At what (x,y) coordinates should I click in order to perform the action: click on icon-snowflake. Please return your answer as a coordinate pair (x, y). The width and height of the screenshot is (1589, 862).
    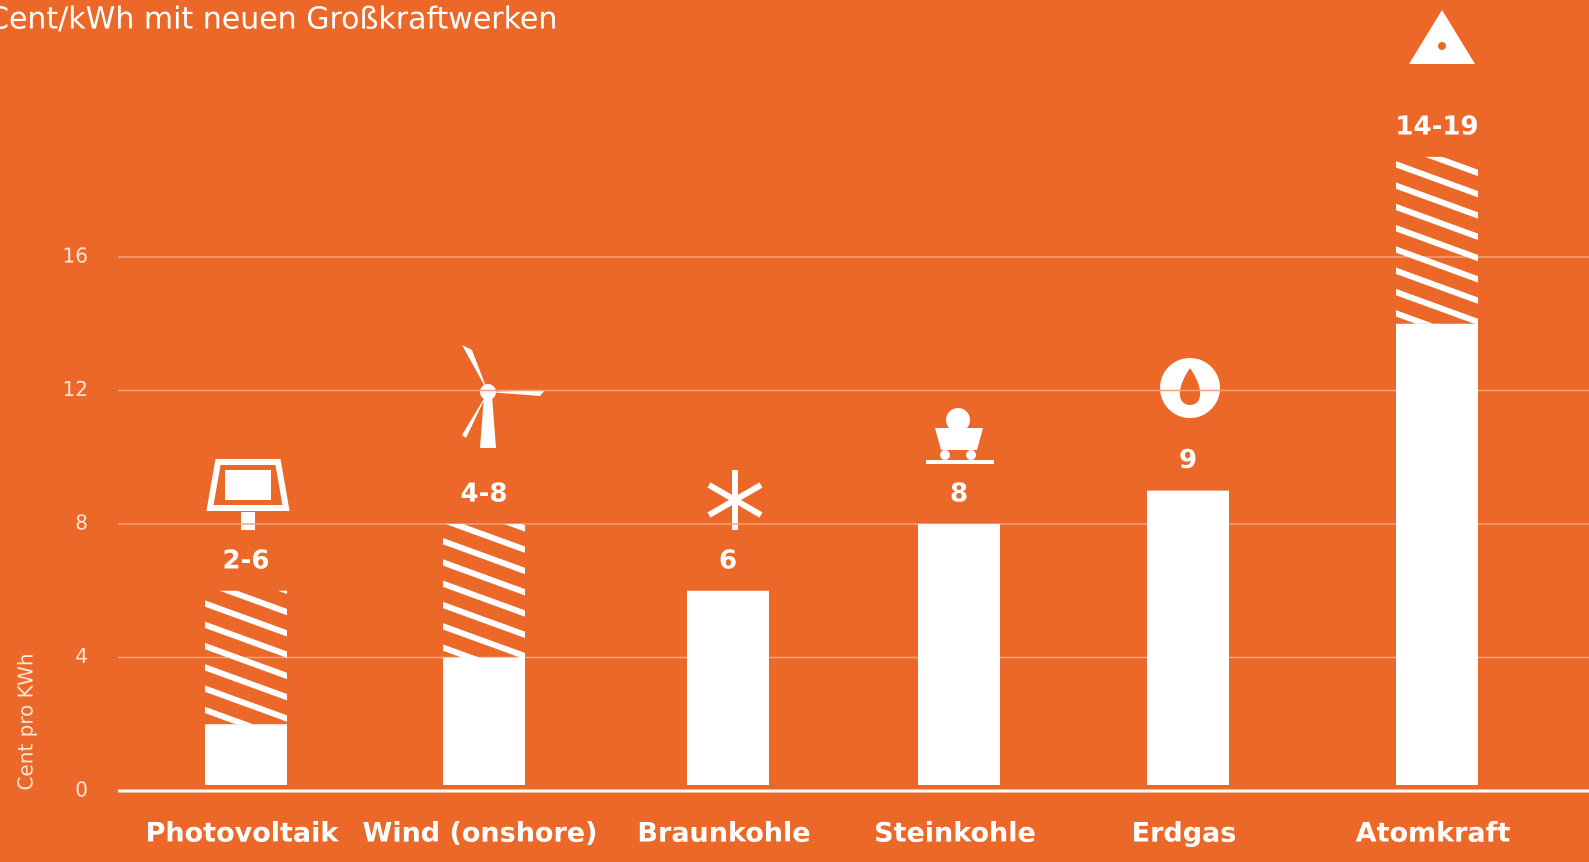
    Looking at the image, I should click on (735, 500).